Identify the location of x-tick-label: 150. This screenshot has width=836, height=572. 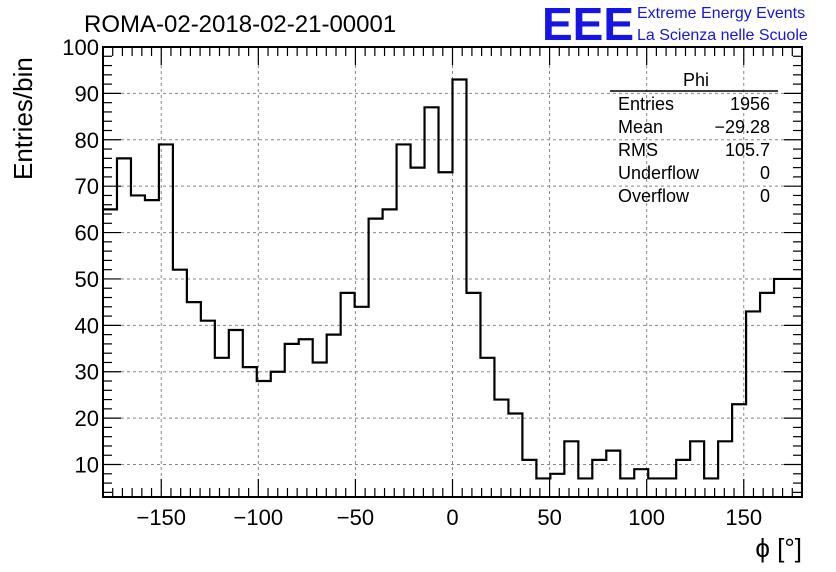
(743, 517).